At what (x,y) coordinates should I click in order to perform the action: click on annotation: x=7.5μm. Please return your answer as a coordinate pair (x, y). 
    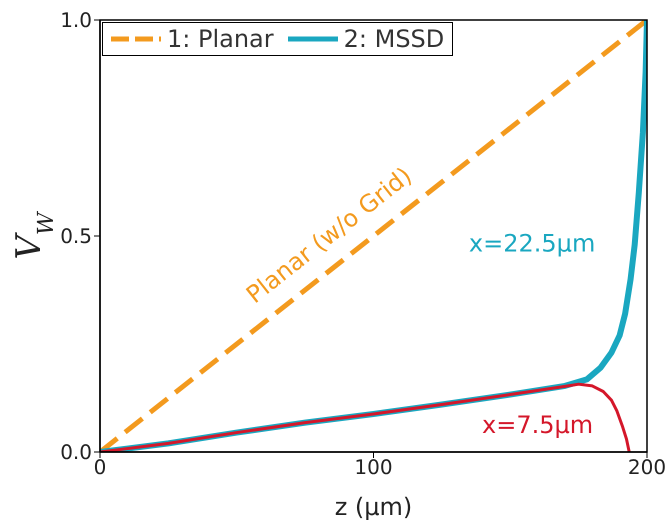
    Looking at the image, I should click on (538, 424).